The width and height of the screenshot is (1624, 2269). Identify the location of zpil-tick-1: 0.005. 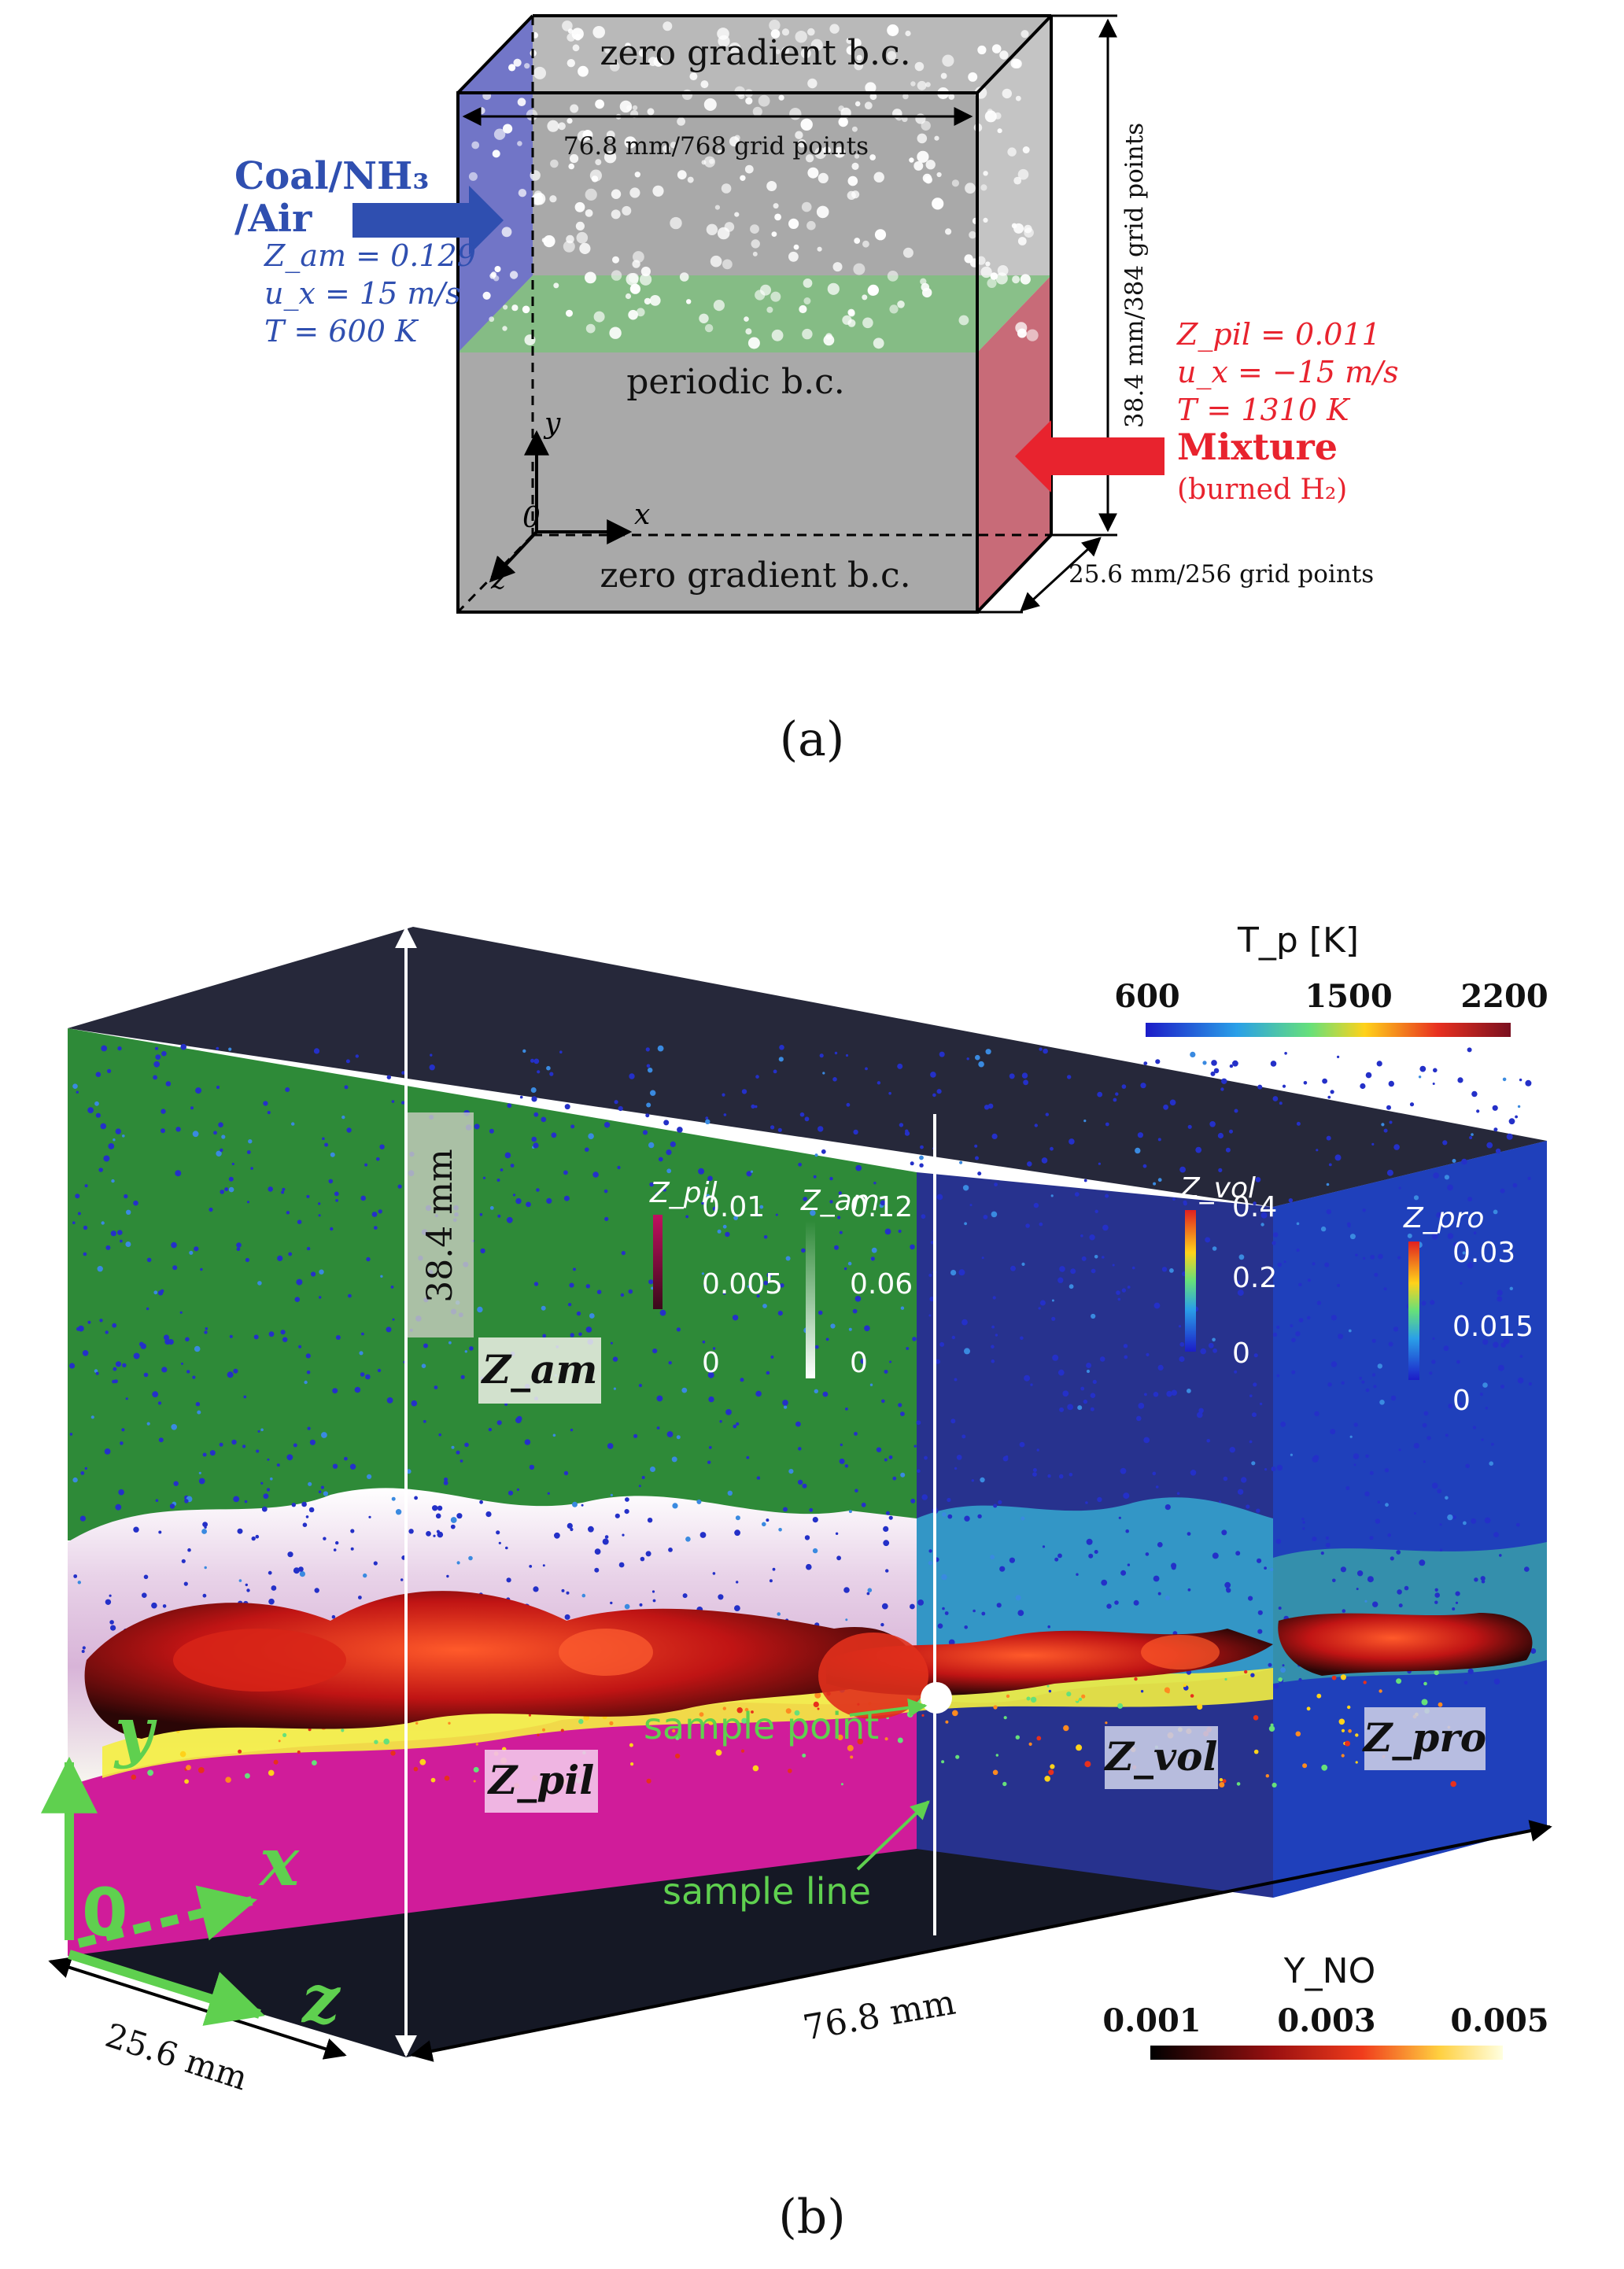
(742, 1284).